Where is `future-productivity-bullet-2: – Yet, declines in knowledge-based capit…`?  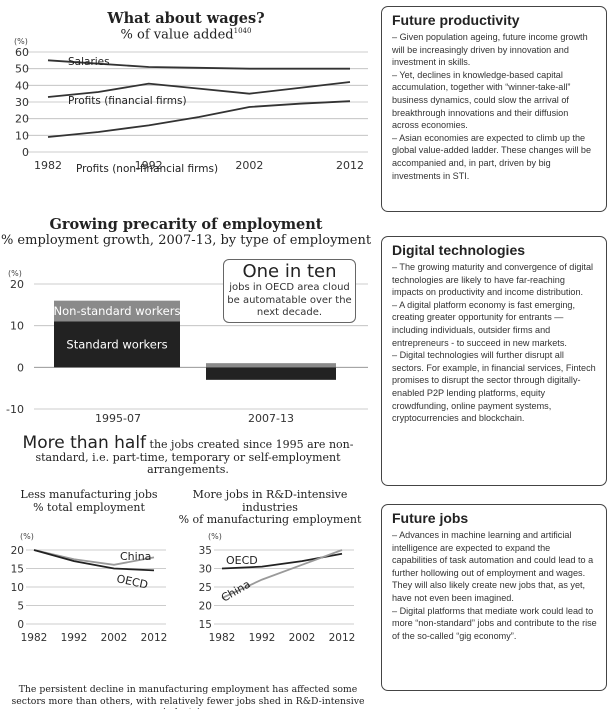
future-productivity-bullet-2: – Yet, declines in knowledge-based capit… is located at coordinates (481, 100).